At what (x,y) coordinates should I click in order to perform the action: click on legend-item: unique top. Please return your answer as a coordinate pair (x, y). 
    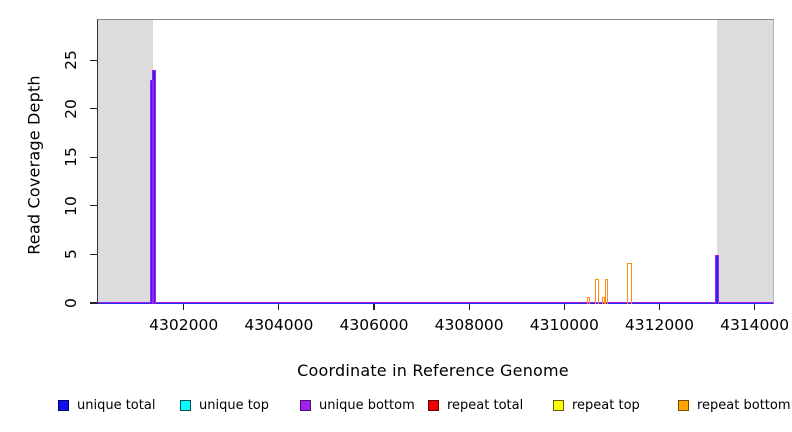
    Looking at the image, I should click on (224, 405).